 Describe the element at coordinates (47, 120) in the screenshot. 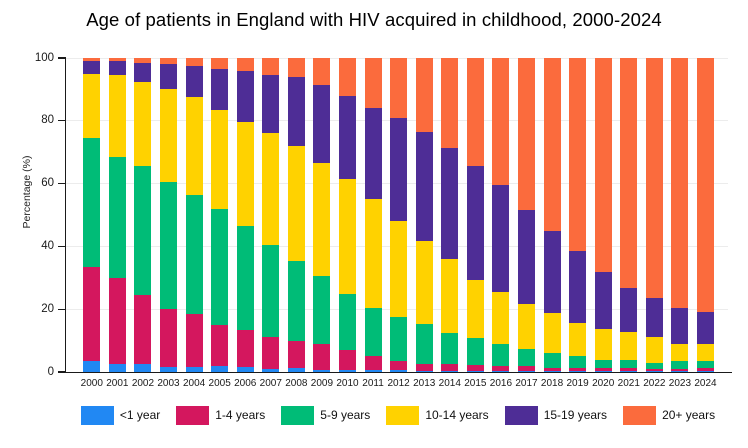

I see `y-tick-label: 80` at that location.